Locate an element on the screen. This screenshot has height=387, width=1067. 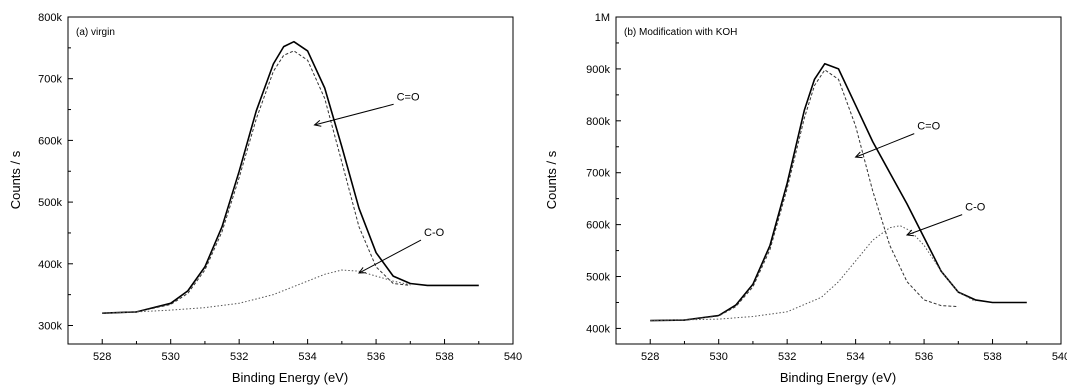
y-tick-label: 900k is located at coordinates (598, 70).